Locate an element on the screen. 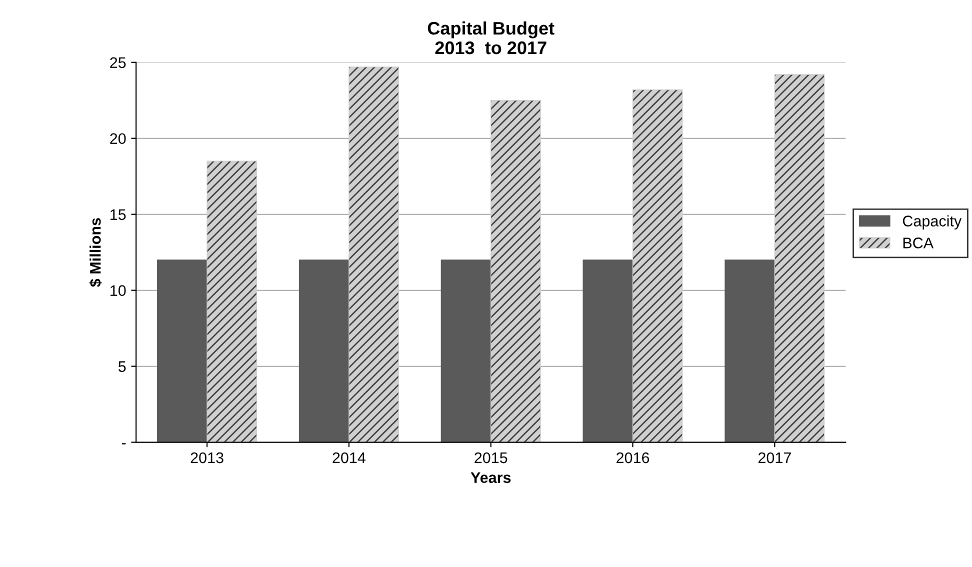 The height and width of the screenshot is (567, 972). x-tick-label: 2017 is located at coordinates (774, 458).